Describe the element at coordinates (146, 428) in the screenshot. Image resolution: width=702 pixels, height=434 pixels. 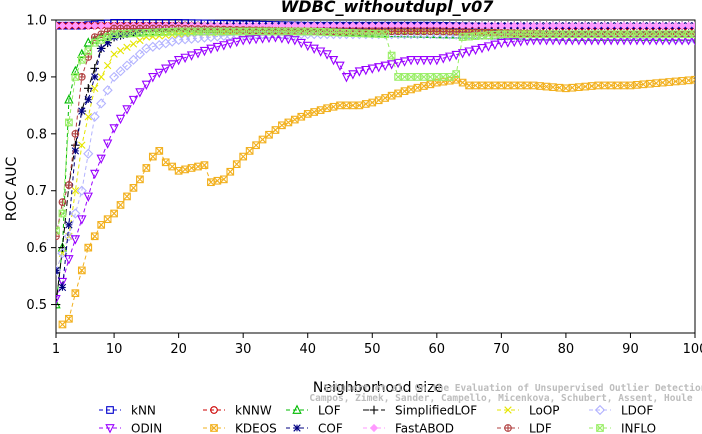
I see `legend-label-odin: ODIN` at that location.